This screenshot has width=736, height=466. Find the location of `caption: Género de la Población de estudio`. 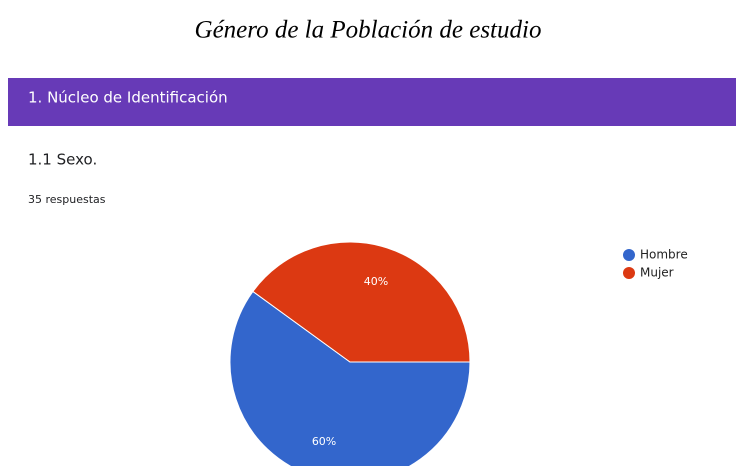

caption: Género de la Población de estudio is located at coordinates (368, 30).